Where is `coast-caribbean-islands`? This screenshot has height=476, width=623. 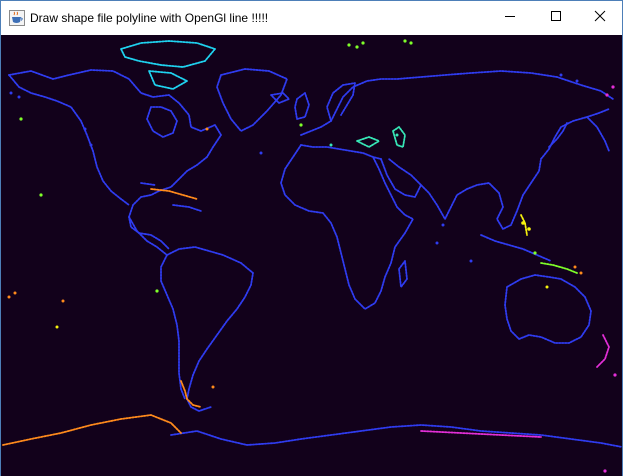 coast-caribbean-islands is located at coordinates (171, 197).